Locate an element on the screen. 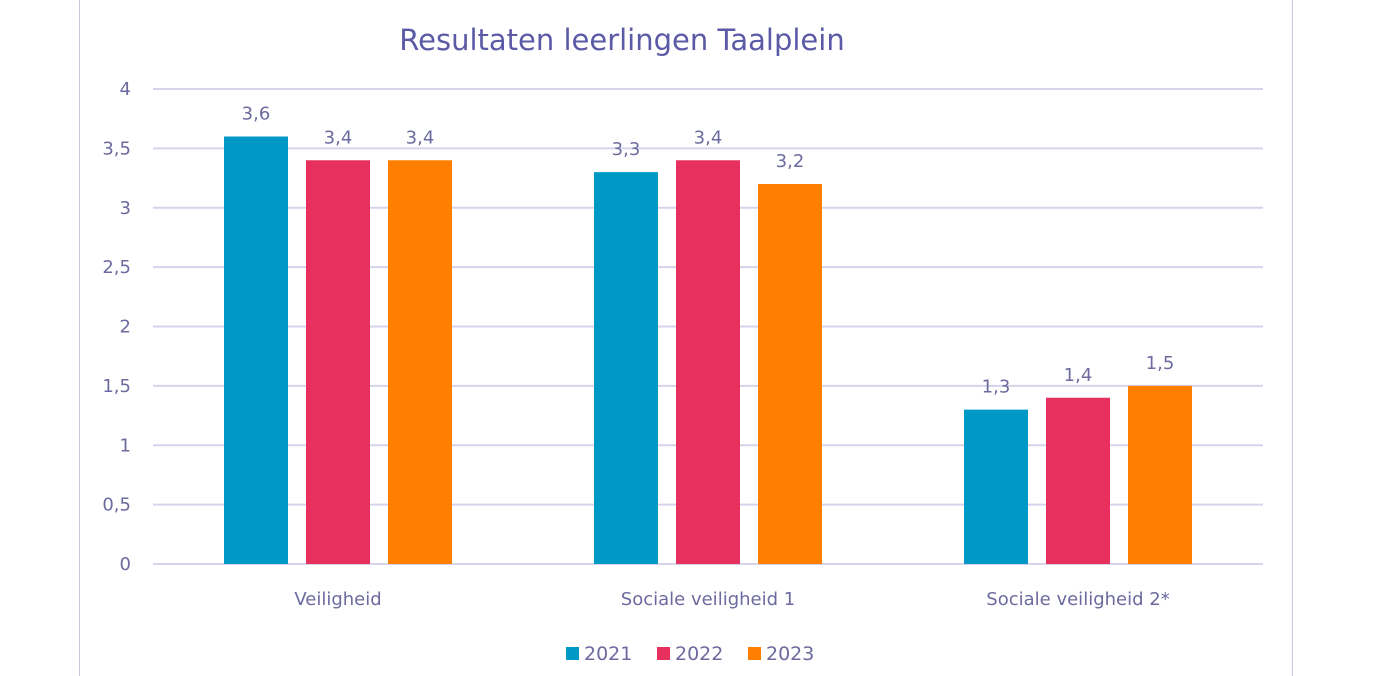 The image size is (1384, 676). y-tick-label: 1,5 is located at coordinates (116, 386).